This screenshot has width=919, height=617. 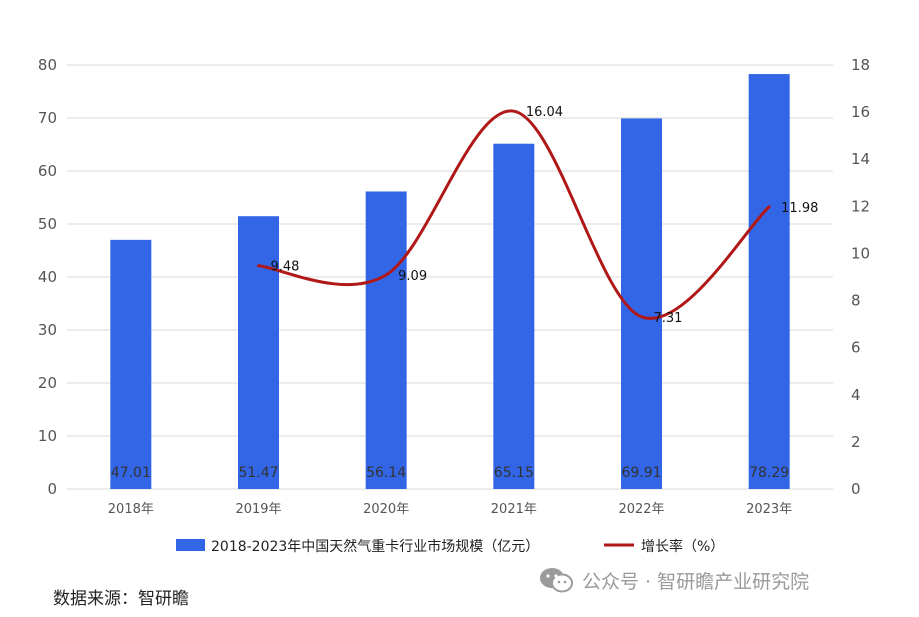 What do you see at coordinates (856, 348) in the screenshot?
I see `y-right-tick-label: 6` at bounding box center [856, 348].